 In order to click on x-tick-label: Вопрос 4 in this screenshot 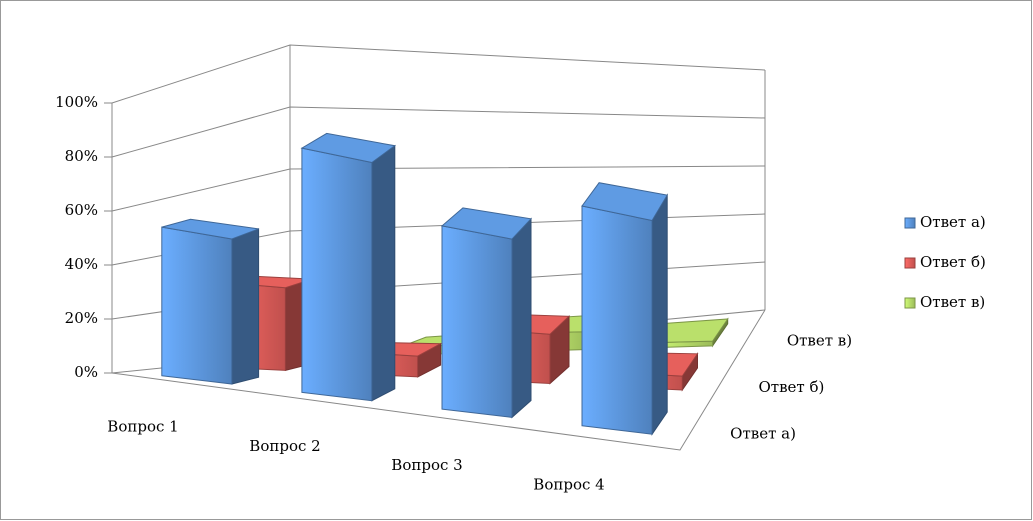, I will do `click(568, 484)`.